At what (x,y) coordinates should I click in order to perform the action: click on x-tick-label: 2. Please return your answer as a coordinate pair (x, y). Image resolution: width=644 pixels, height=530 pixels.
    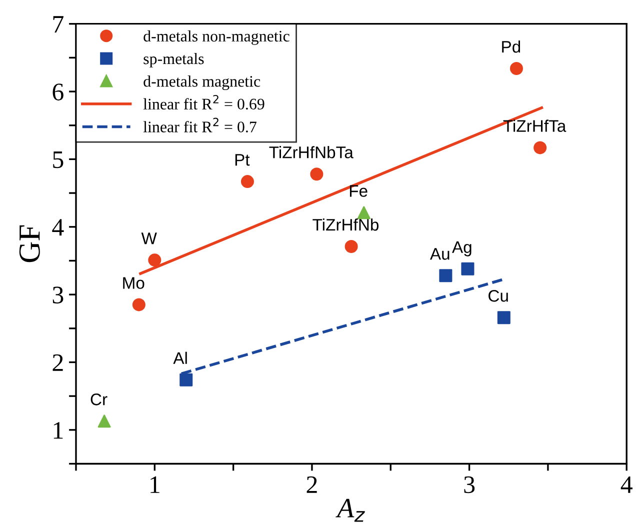
    Looking at the image, I should click on (311, 484).